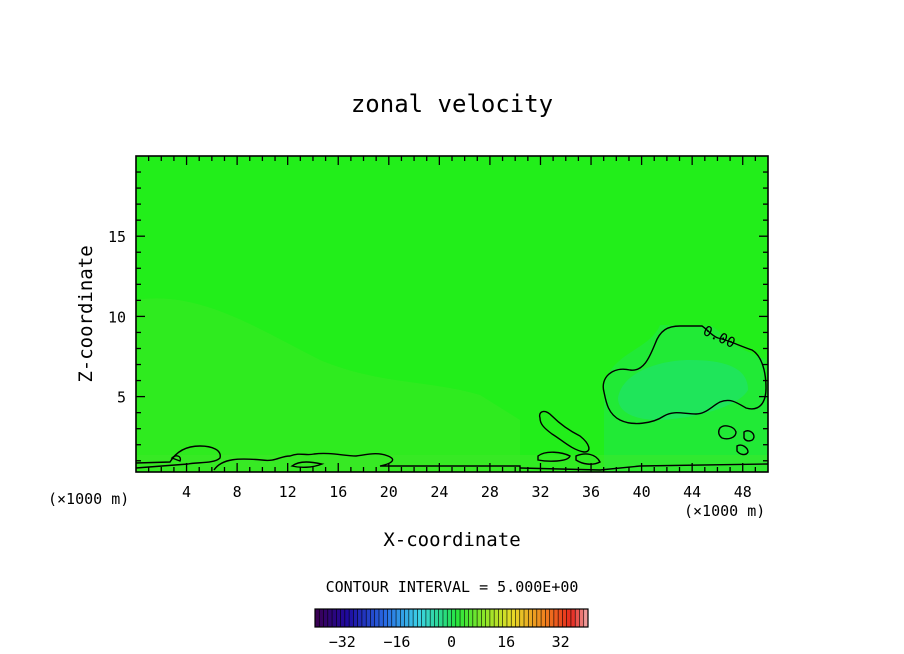 The height and width of the screenshot is (654, 904). I want to click on chart-title: zonal velocity, so click(452, 104).